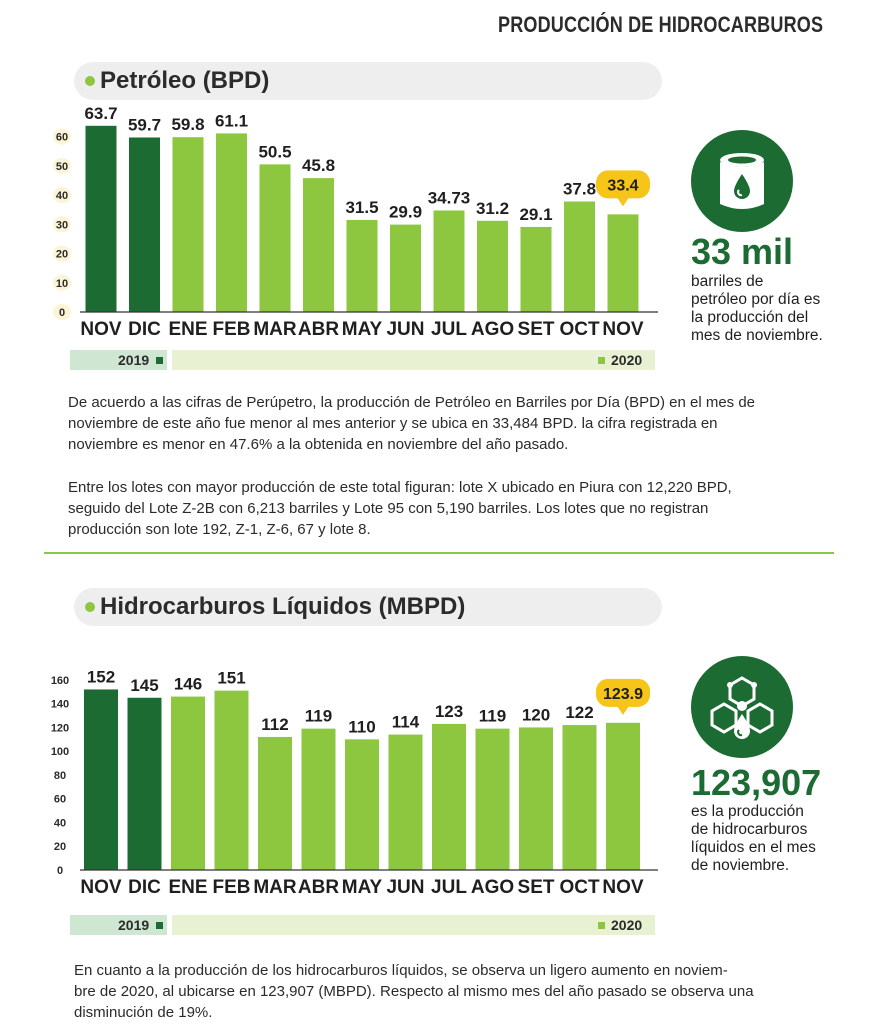 Image resolution: width=879 pixels, height=1024 pixels. I want to click on stat-line: es la producción, so click(747, 811).